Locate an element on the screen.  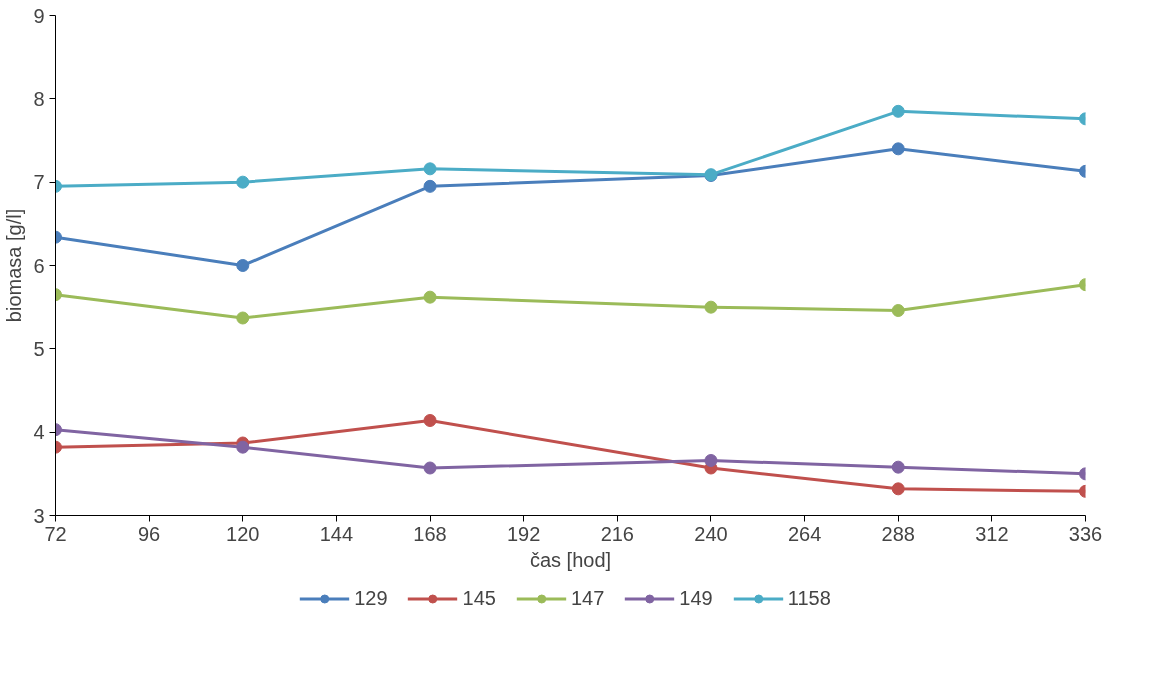
y-tick-label: 4 is located at coordinates (39, 432).